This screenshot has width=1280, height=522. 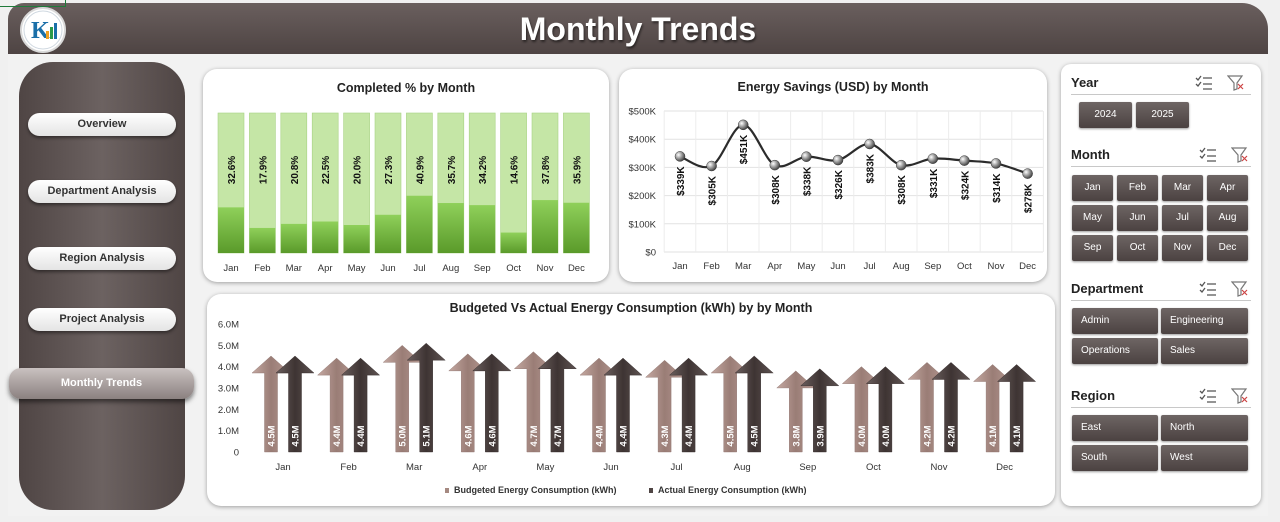 What do you see at coordinates (1182, 218) in the screenshot?
I see `month-jul-button: Jul` at bounding box center [1182, 218].